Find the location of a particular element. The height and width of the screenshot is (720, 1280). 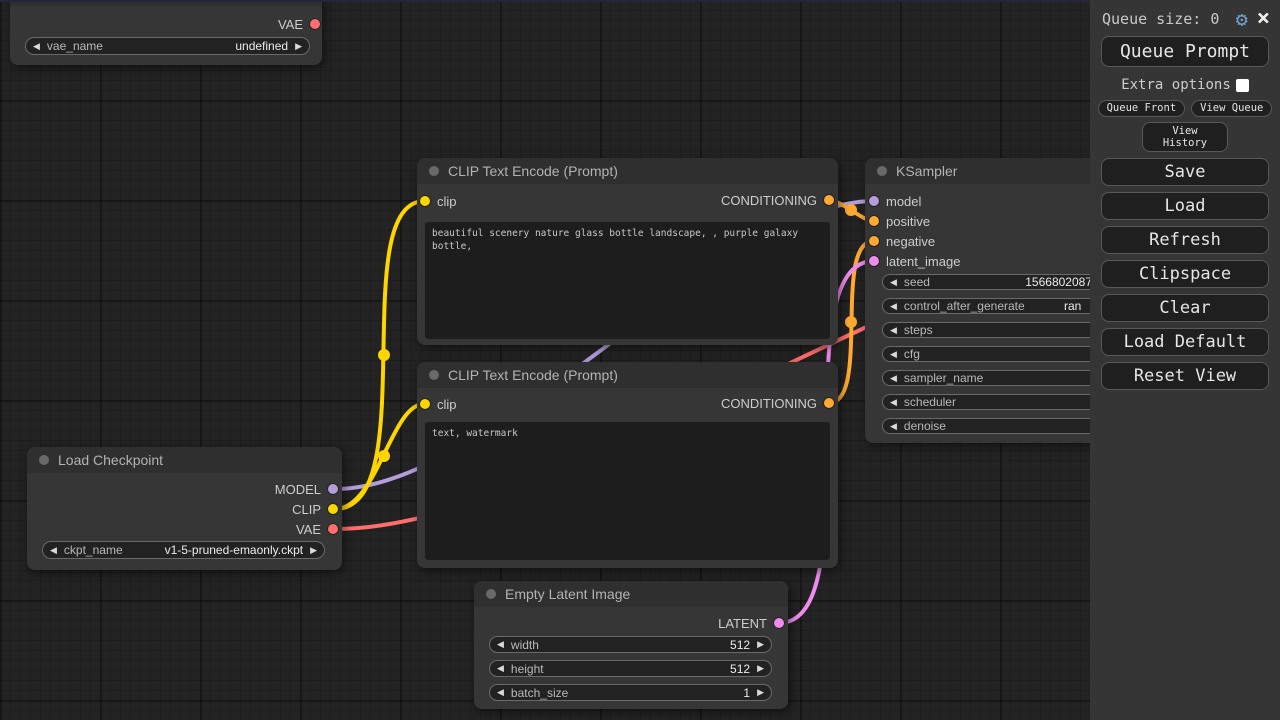

load-default-button: Load Default is located at coordinates (1185, 342).